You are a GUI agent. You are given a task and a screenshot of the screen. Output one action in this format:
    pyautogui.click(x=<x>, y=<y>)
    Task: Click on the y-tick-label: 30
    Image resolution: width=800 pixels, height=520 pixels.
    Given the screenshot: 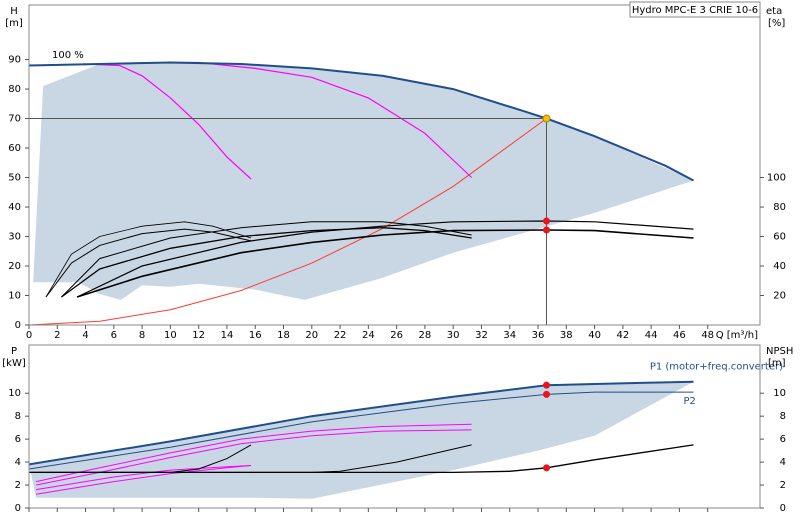 What is the action you would take?
    pyautogui.click(x=14, y=237)
    